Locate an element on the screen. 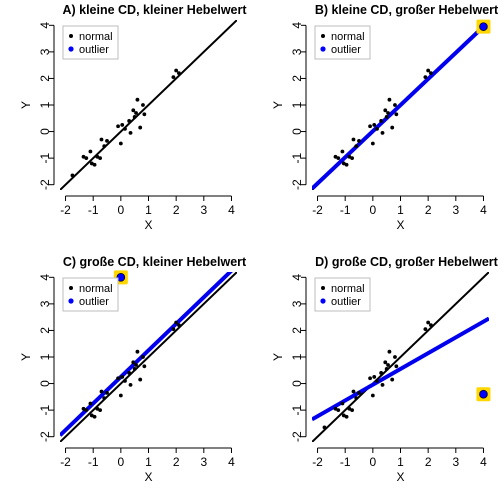  y-tick-label: 1 is located at coordinates (45, 356).